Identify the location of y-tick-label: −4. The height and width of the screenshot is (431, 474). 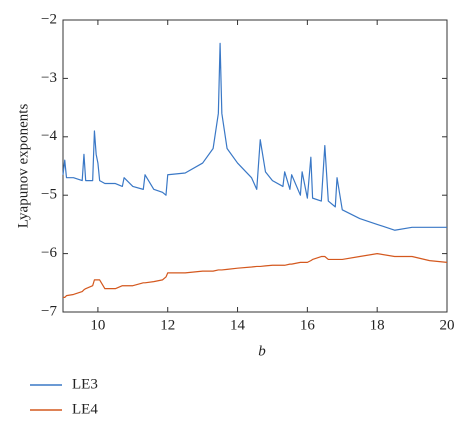
(49, 136).